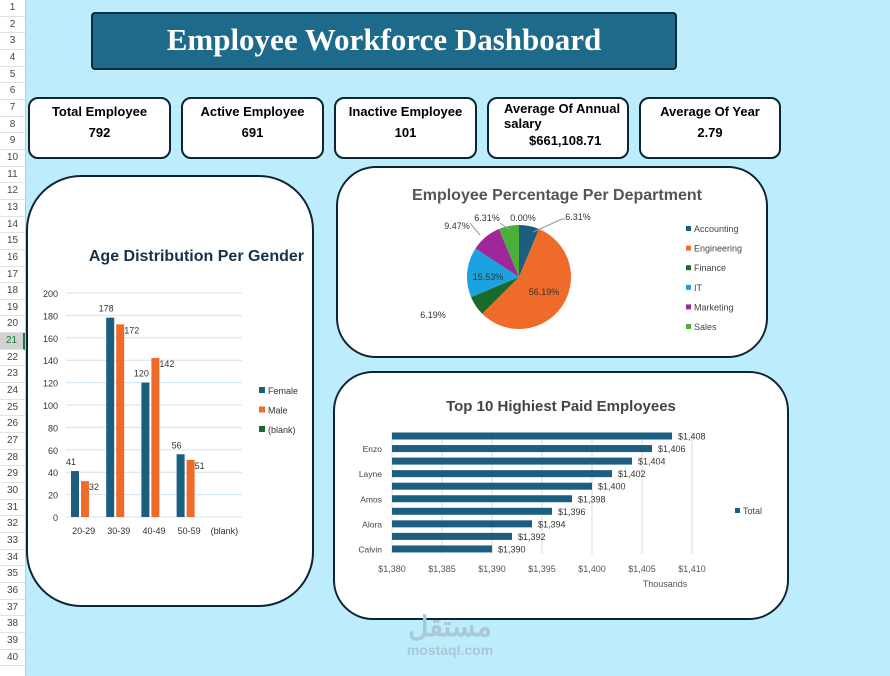 Image resolution: width=890 pixels, height=676 pixels. Describe the element at coordinates (12, 541) in the screenshot. I see `row-header: 33` at that location.